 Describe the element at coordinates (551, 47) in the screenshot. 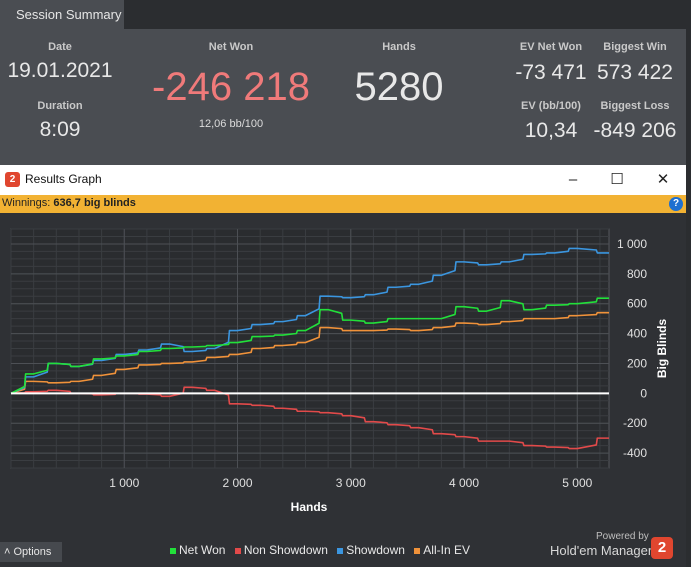

I see `ev-net-won-label: EV Net Won` at that location.